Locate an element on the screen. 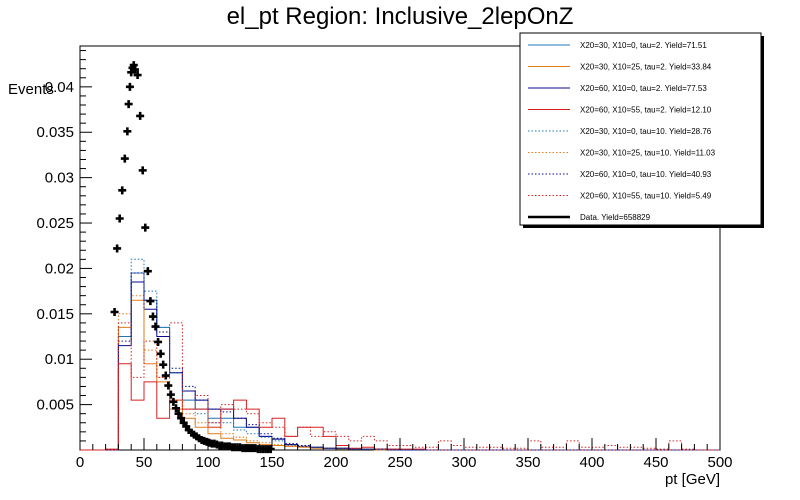 This screenshot has width=800, height=500. y-tick-label: 0.03 is located at coordinates (59, 178).